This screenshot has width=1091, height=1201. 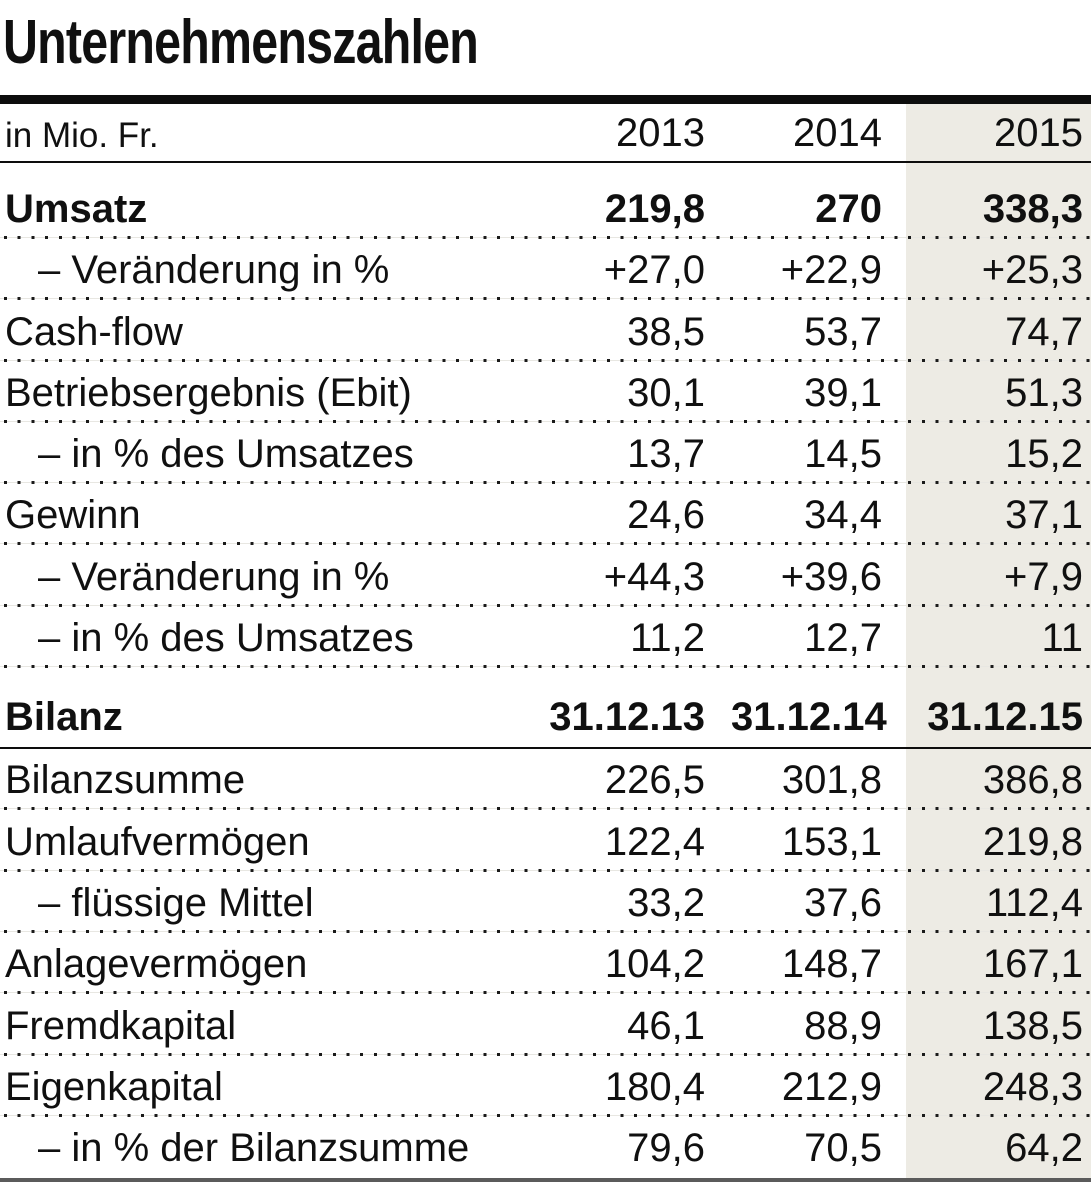 I want to click on col-header-2014: 2014, so click(x=837, y=133).